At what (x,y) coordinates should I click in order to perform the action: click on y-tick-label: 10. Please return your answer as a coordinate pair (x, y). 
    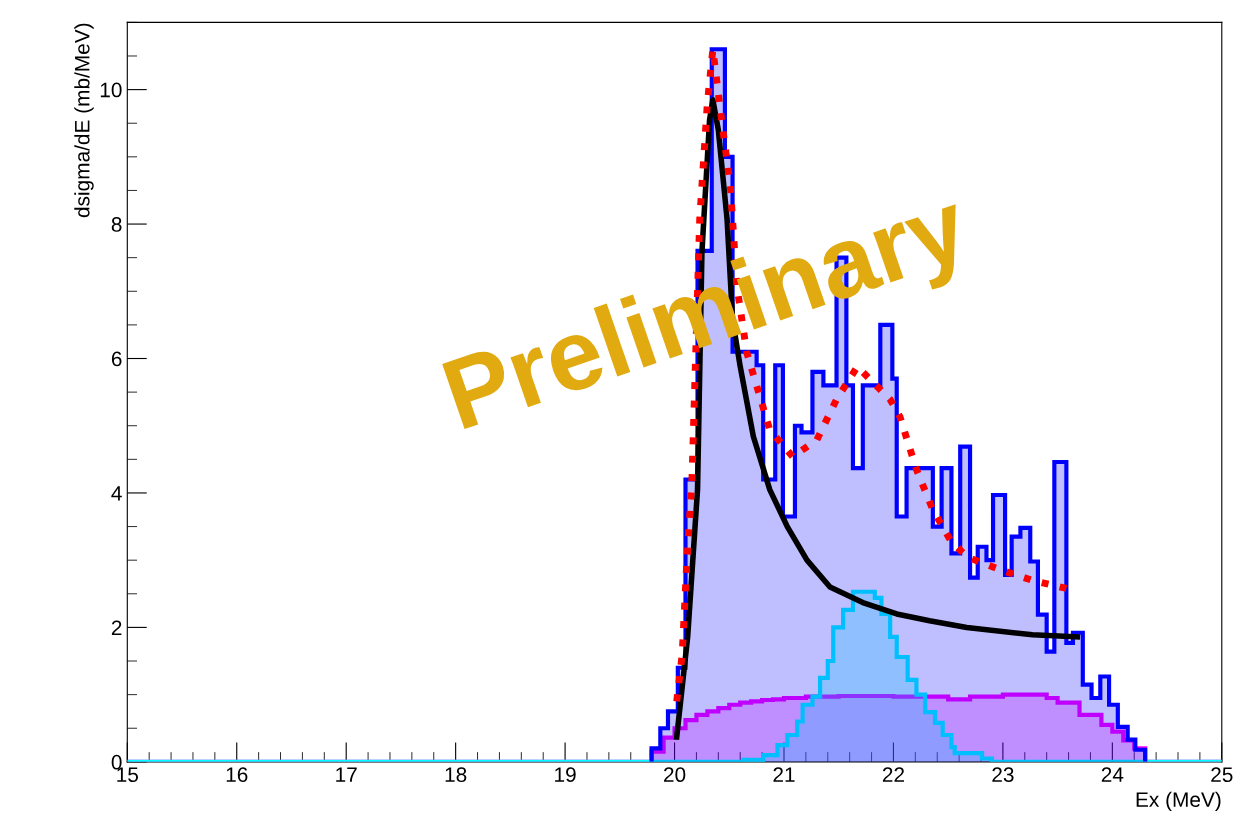
    Looking at the image, I should click on (111, 90).